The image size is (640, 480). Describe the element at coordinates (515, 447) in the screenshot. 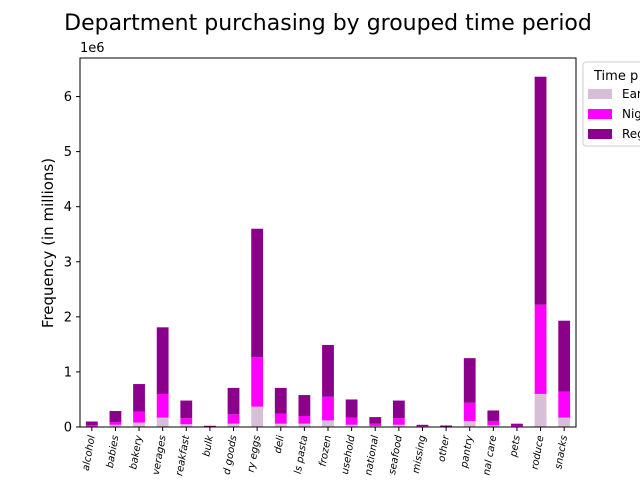

I see `x-tick-label: pets` at that location.